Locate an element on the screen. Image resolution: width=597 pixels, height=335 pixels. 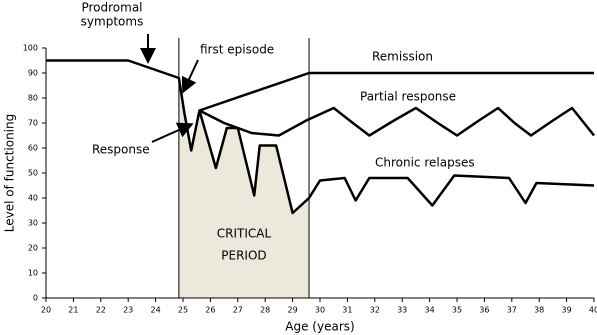
y-tick-label: 40 is located at coordinates (33, 198).